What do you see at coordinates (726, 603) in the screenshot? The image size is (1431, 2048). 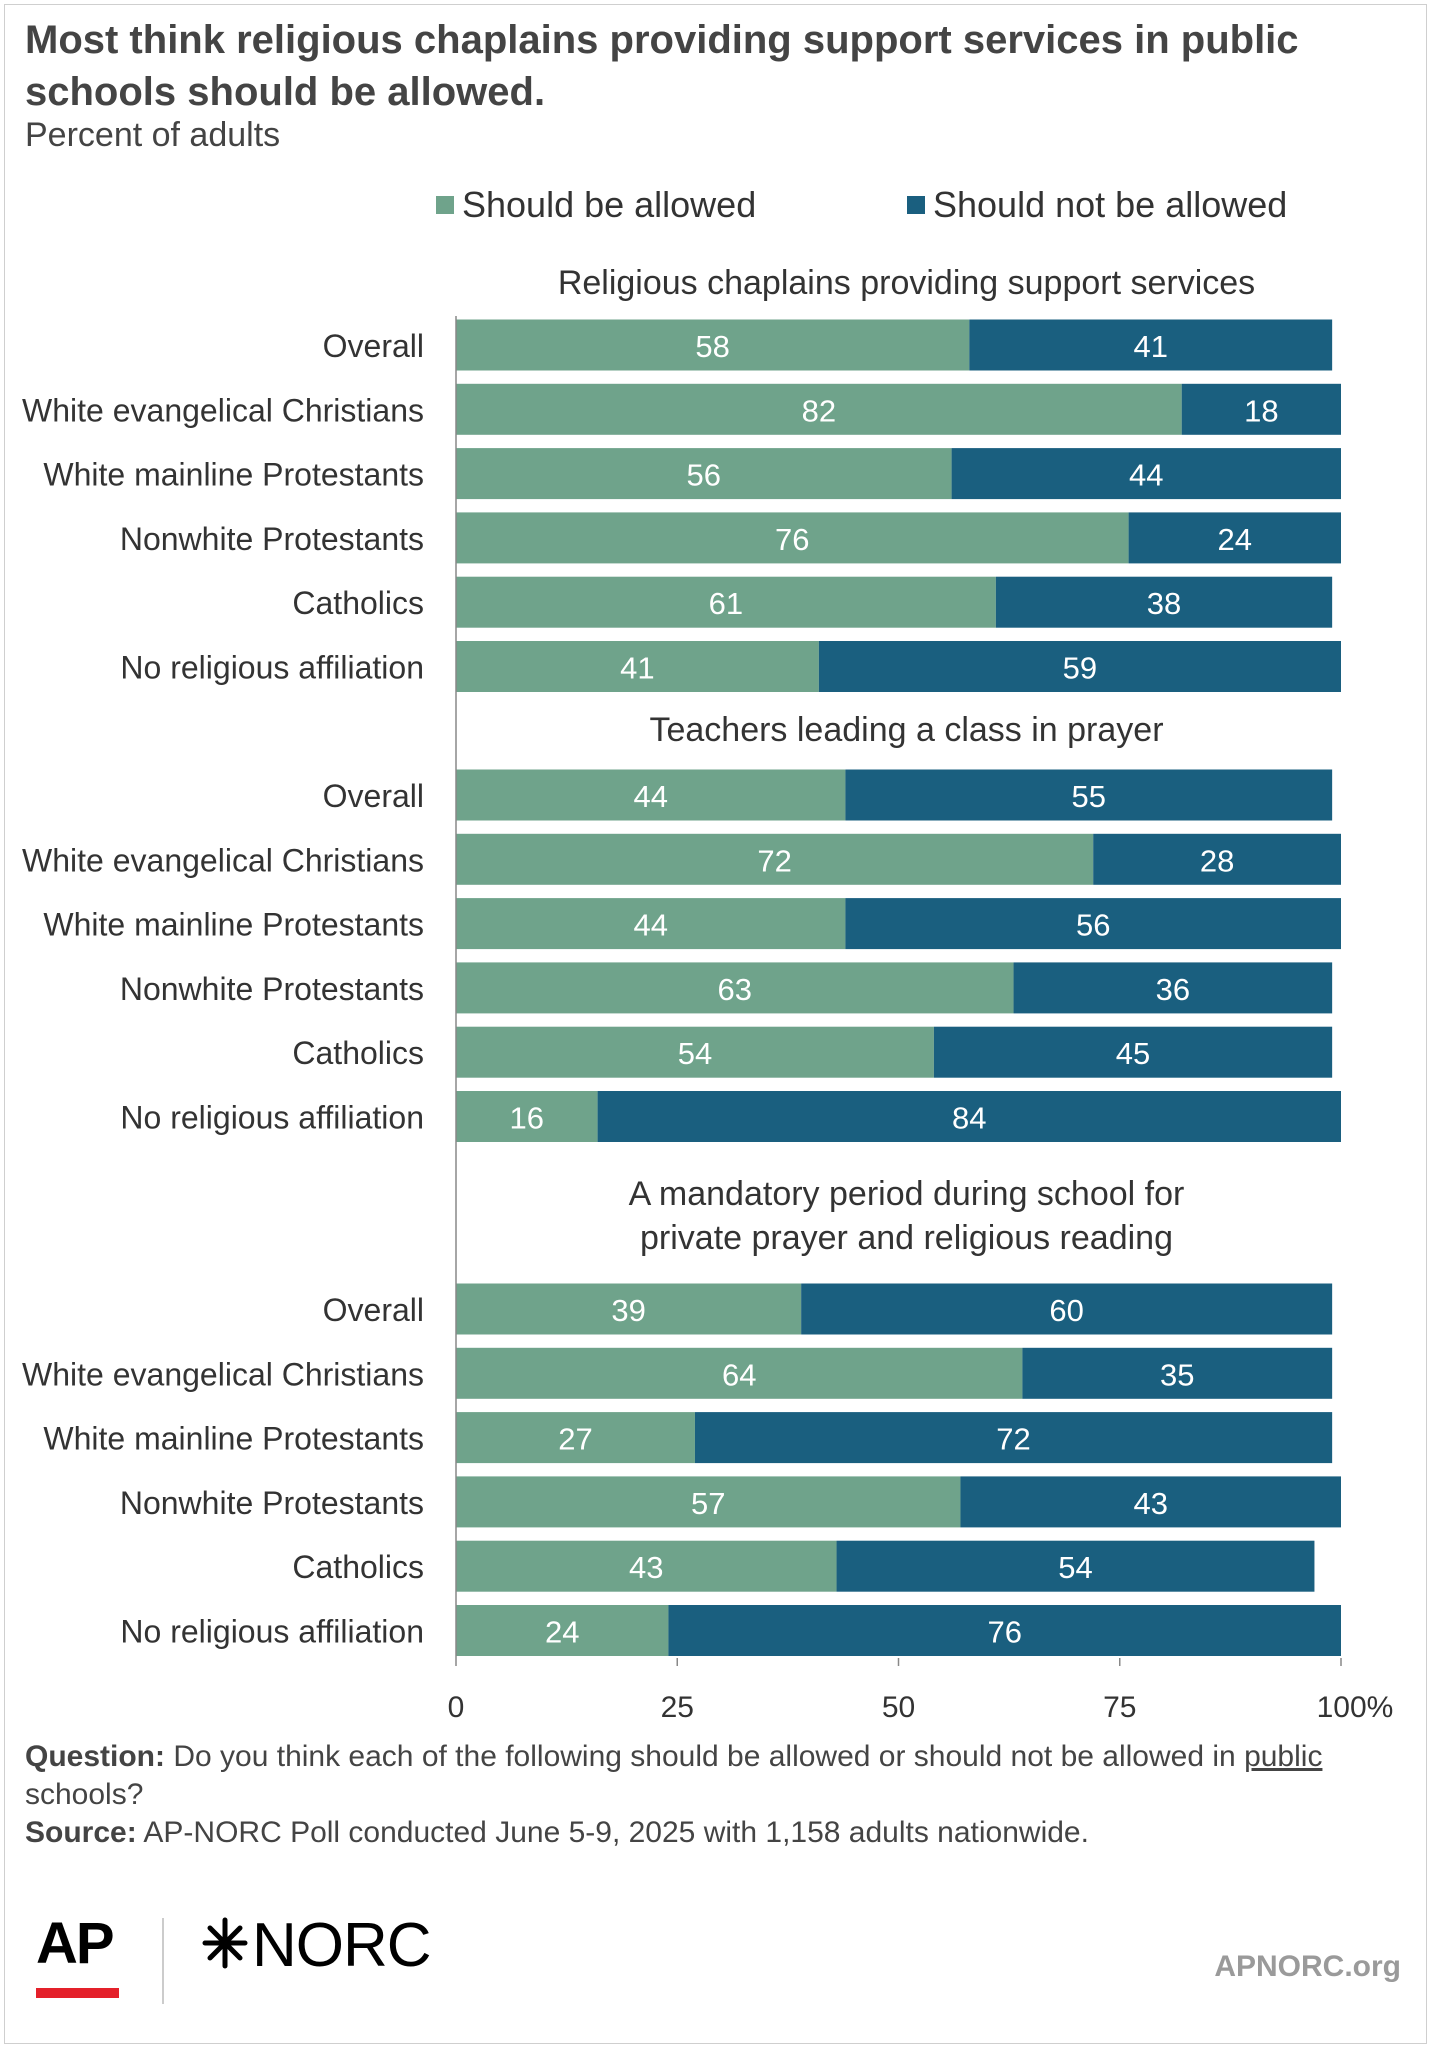 I see `data-label-allowed: 61` at bounding box center [726, 603].